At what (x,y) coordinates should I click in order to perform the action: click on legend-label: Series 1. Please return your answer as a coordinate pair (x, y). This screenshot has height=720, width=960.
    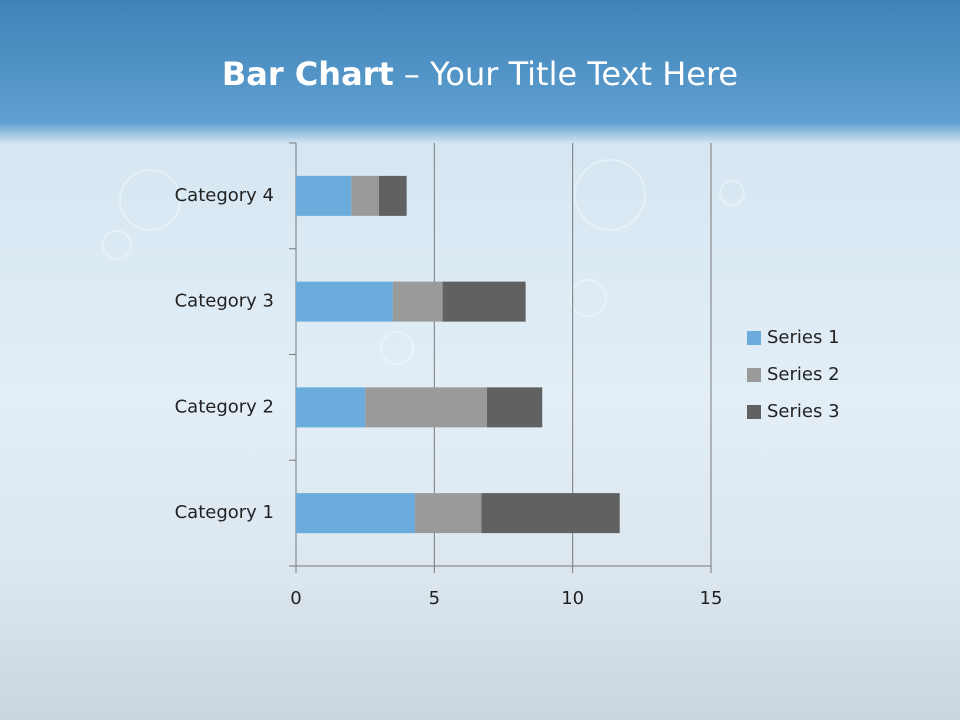
    Looking at the image, I should click on (803, 337).